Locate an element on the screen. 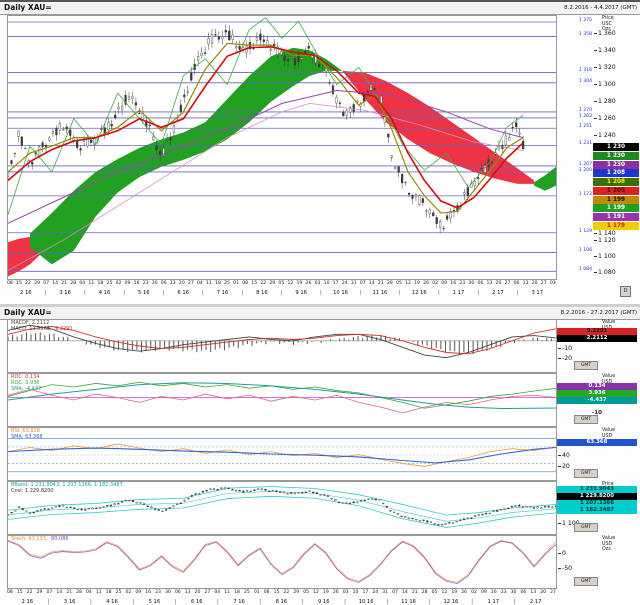  price-box: 1 179 is located at coordinates (616, 226).